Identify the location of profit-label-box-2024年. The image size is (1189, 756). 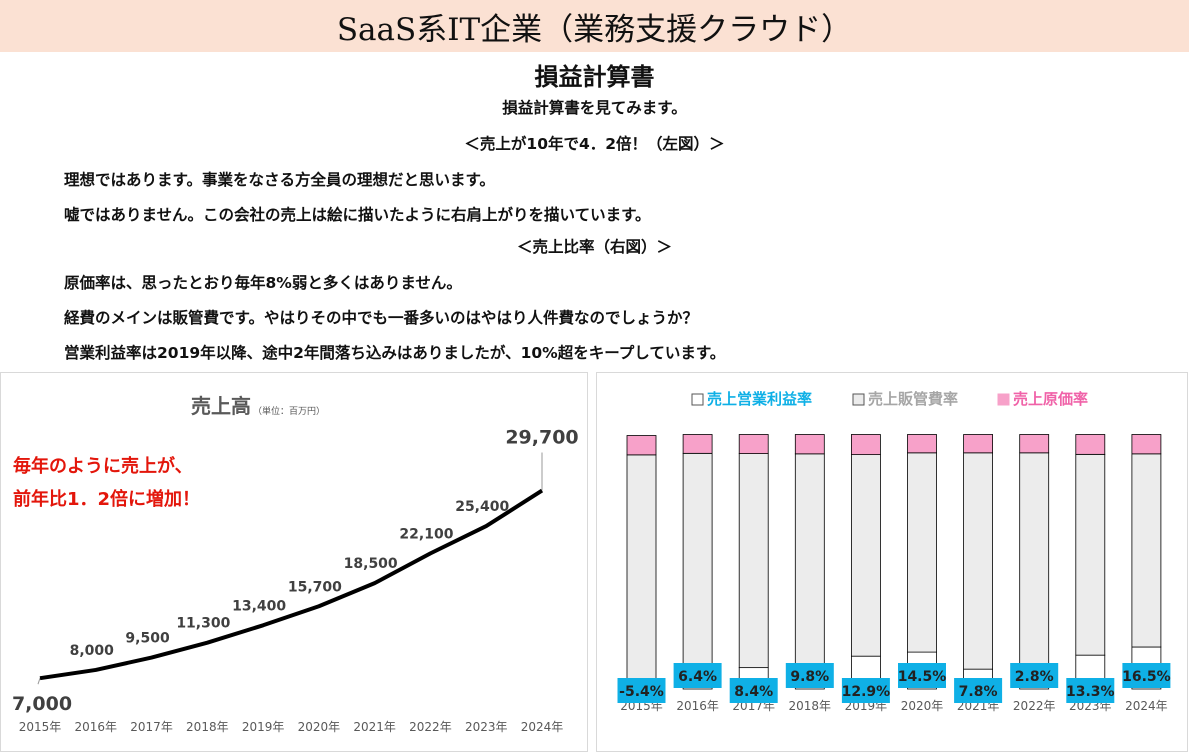
(1146, 675).